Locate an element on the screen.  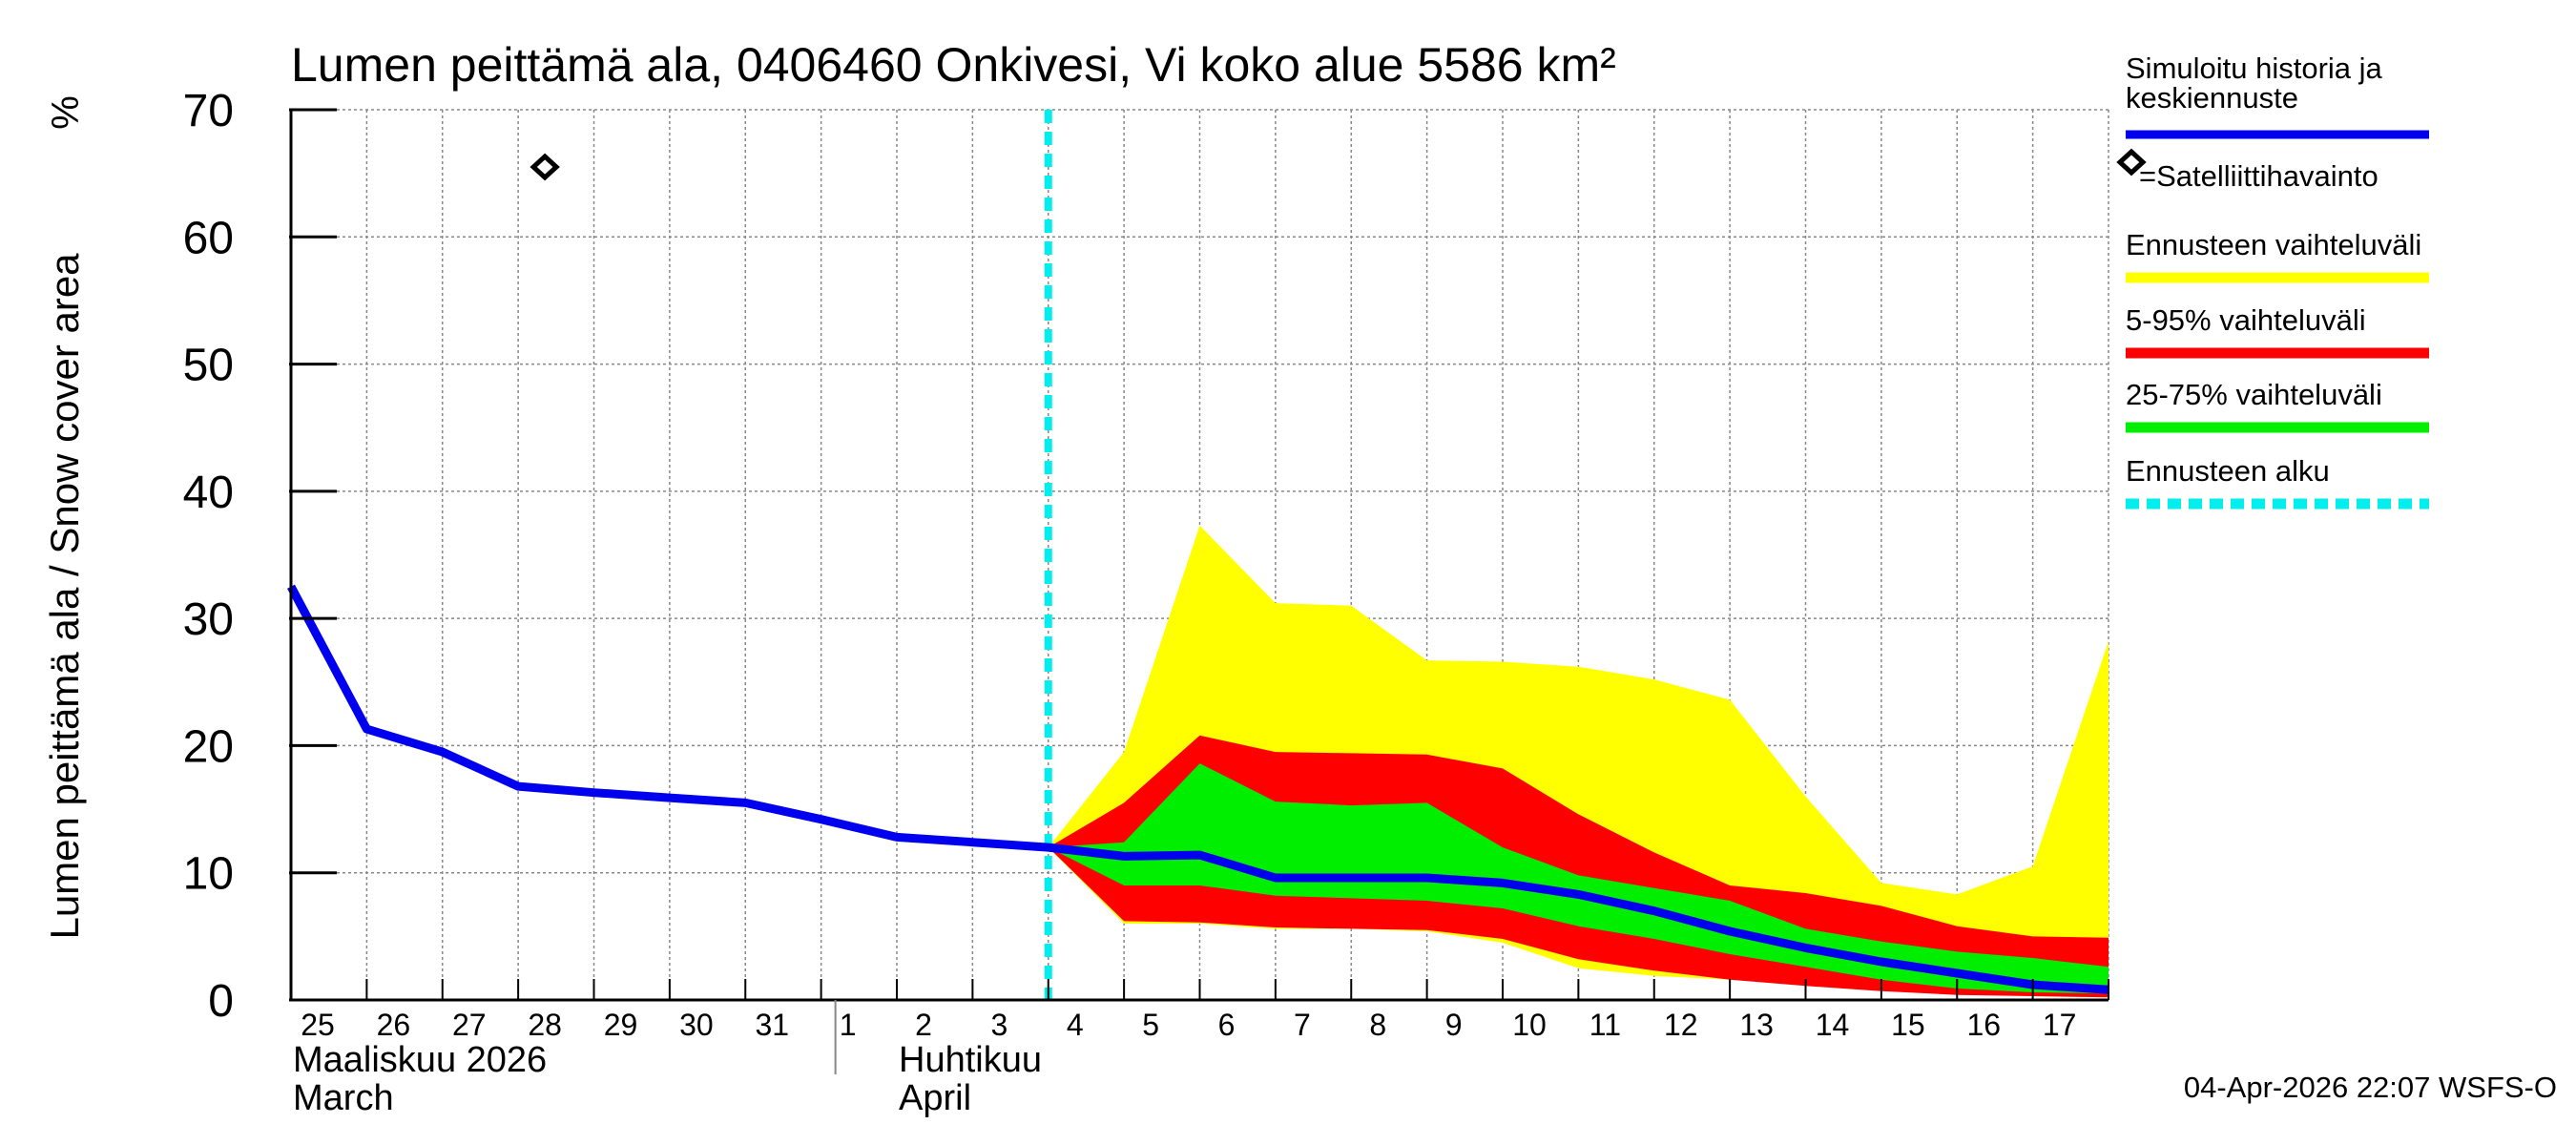
x-tick-label: 29 is located at coordinates (621, 1025).